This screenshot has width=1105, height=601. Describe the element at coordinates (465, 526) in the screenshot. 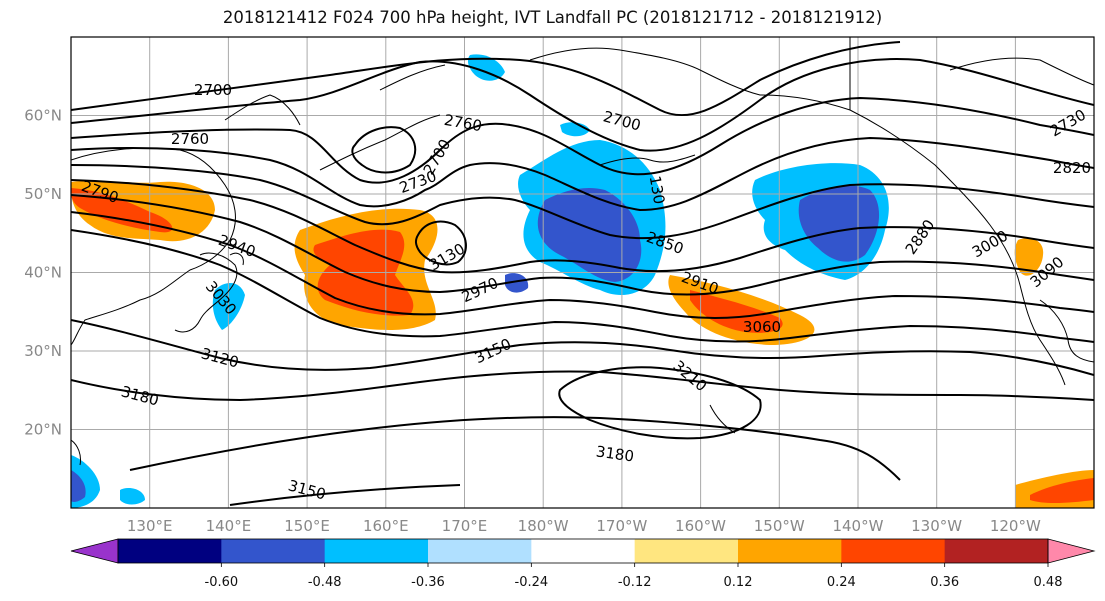

I see `x-tick-label: 170°E` at that location.